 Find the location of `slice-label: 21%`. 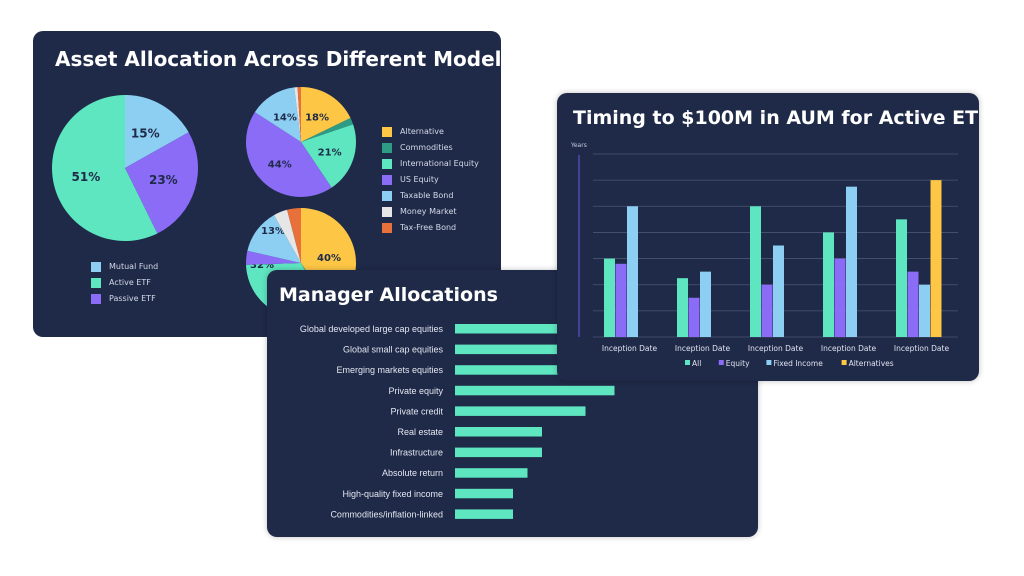

slice-label: 21% is located at coordinates (330, 153).